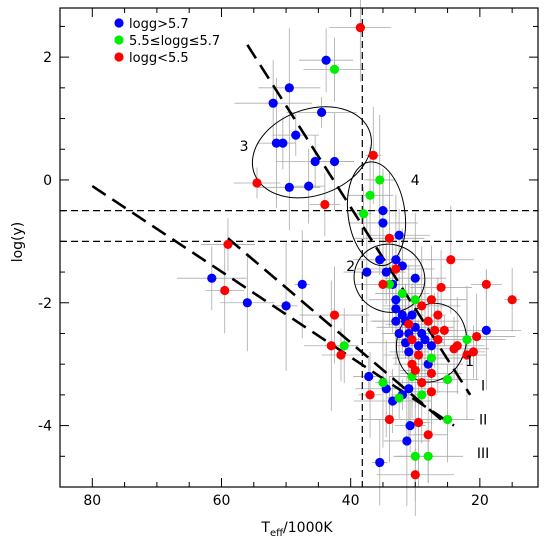 The width and height of the screenshot is (554, 545). I want to click on x-tick-label: 40, so click(351, 501).